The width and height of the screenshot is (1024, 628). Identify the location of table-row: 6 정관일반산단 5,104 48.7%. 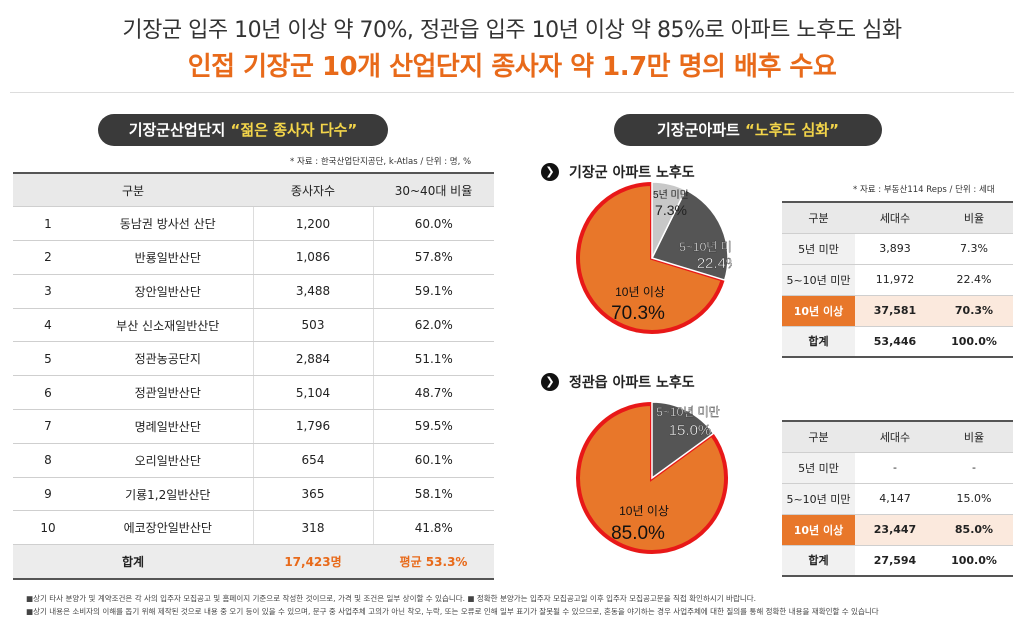
(253, 393).